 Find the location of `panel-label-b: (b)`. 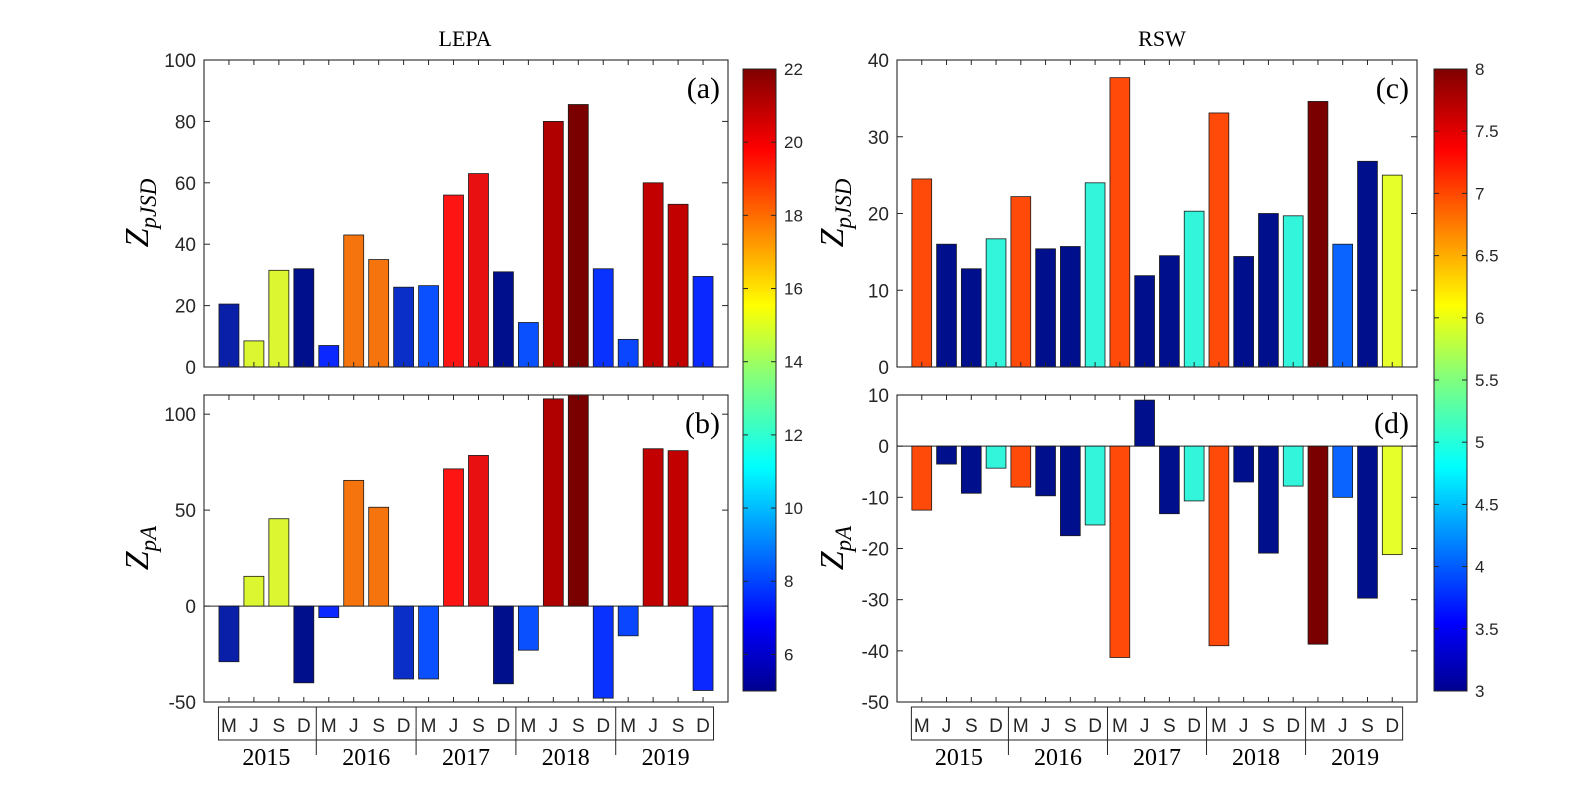

panel-label-b: (b) is located at coordinates (702, 423).